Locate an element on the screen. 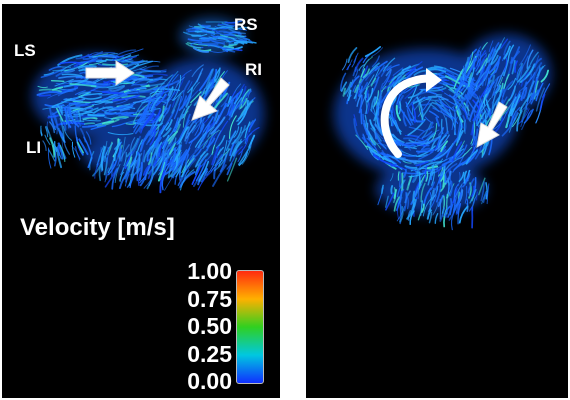 This screenshot has width=570, height=400. legend-tick: 0.50 is located at coordinates (209, 326).